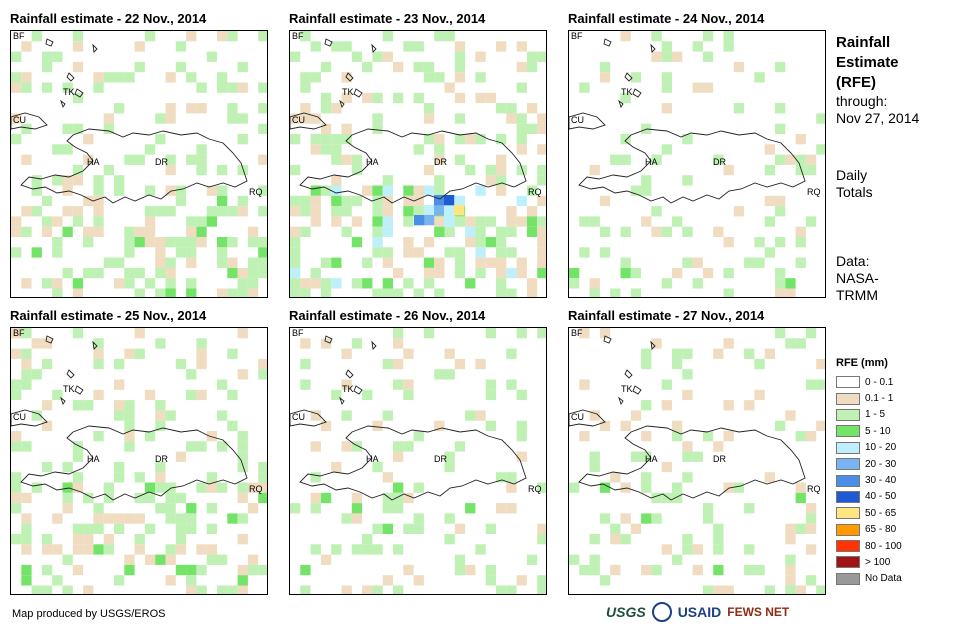  Describe the element at coordinates (875, 415) in the screenshot. I see `legend-label: 1 - 5` at that location.